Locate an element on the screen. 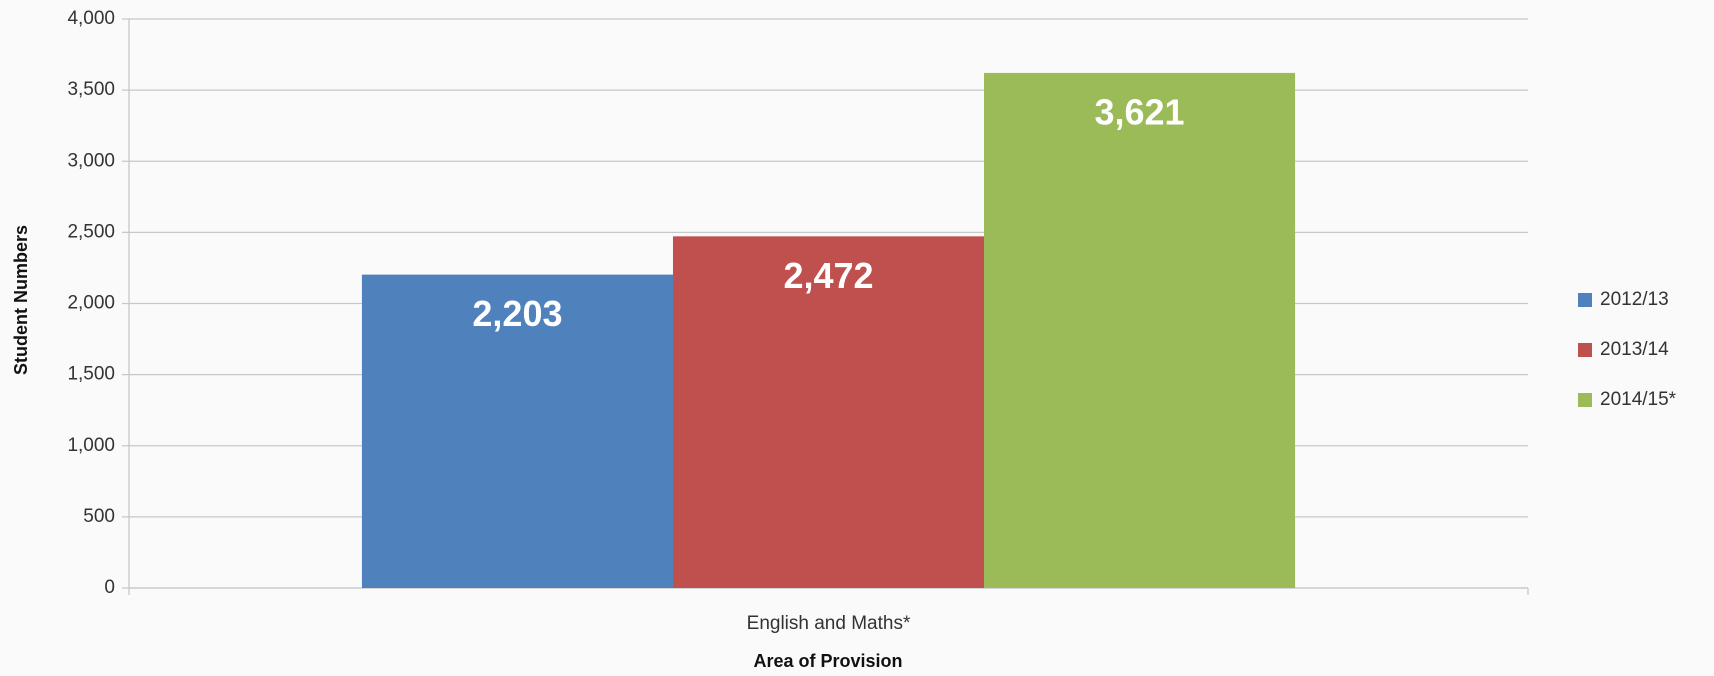  value-label: 3,621 is located at coordinates (1139, 111).